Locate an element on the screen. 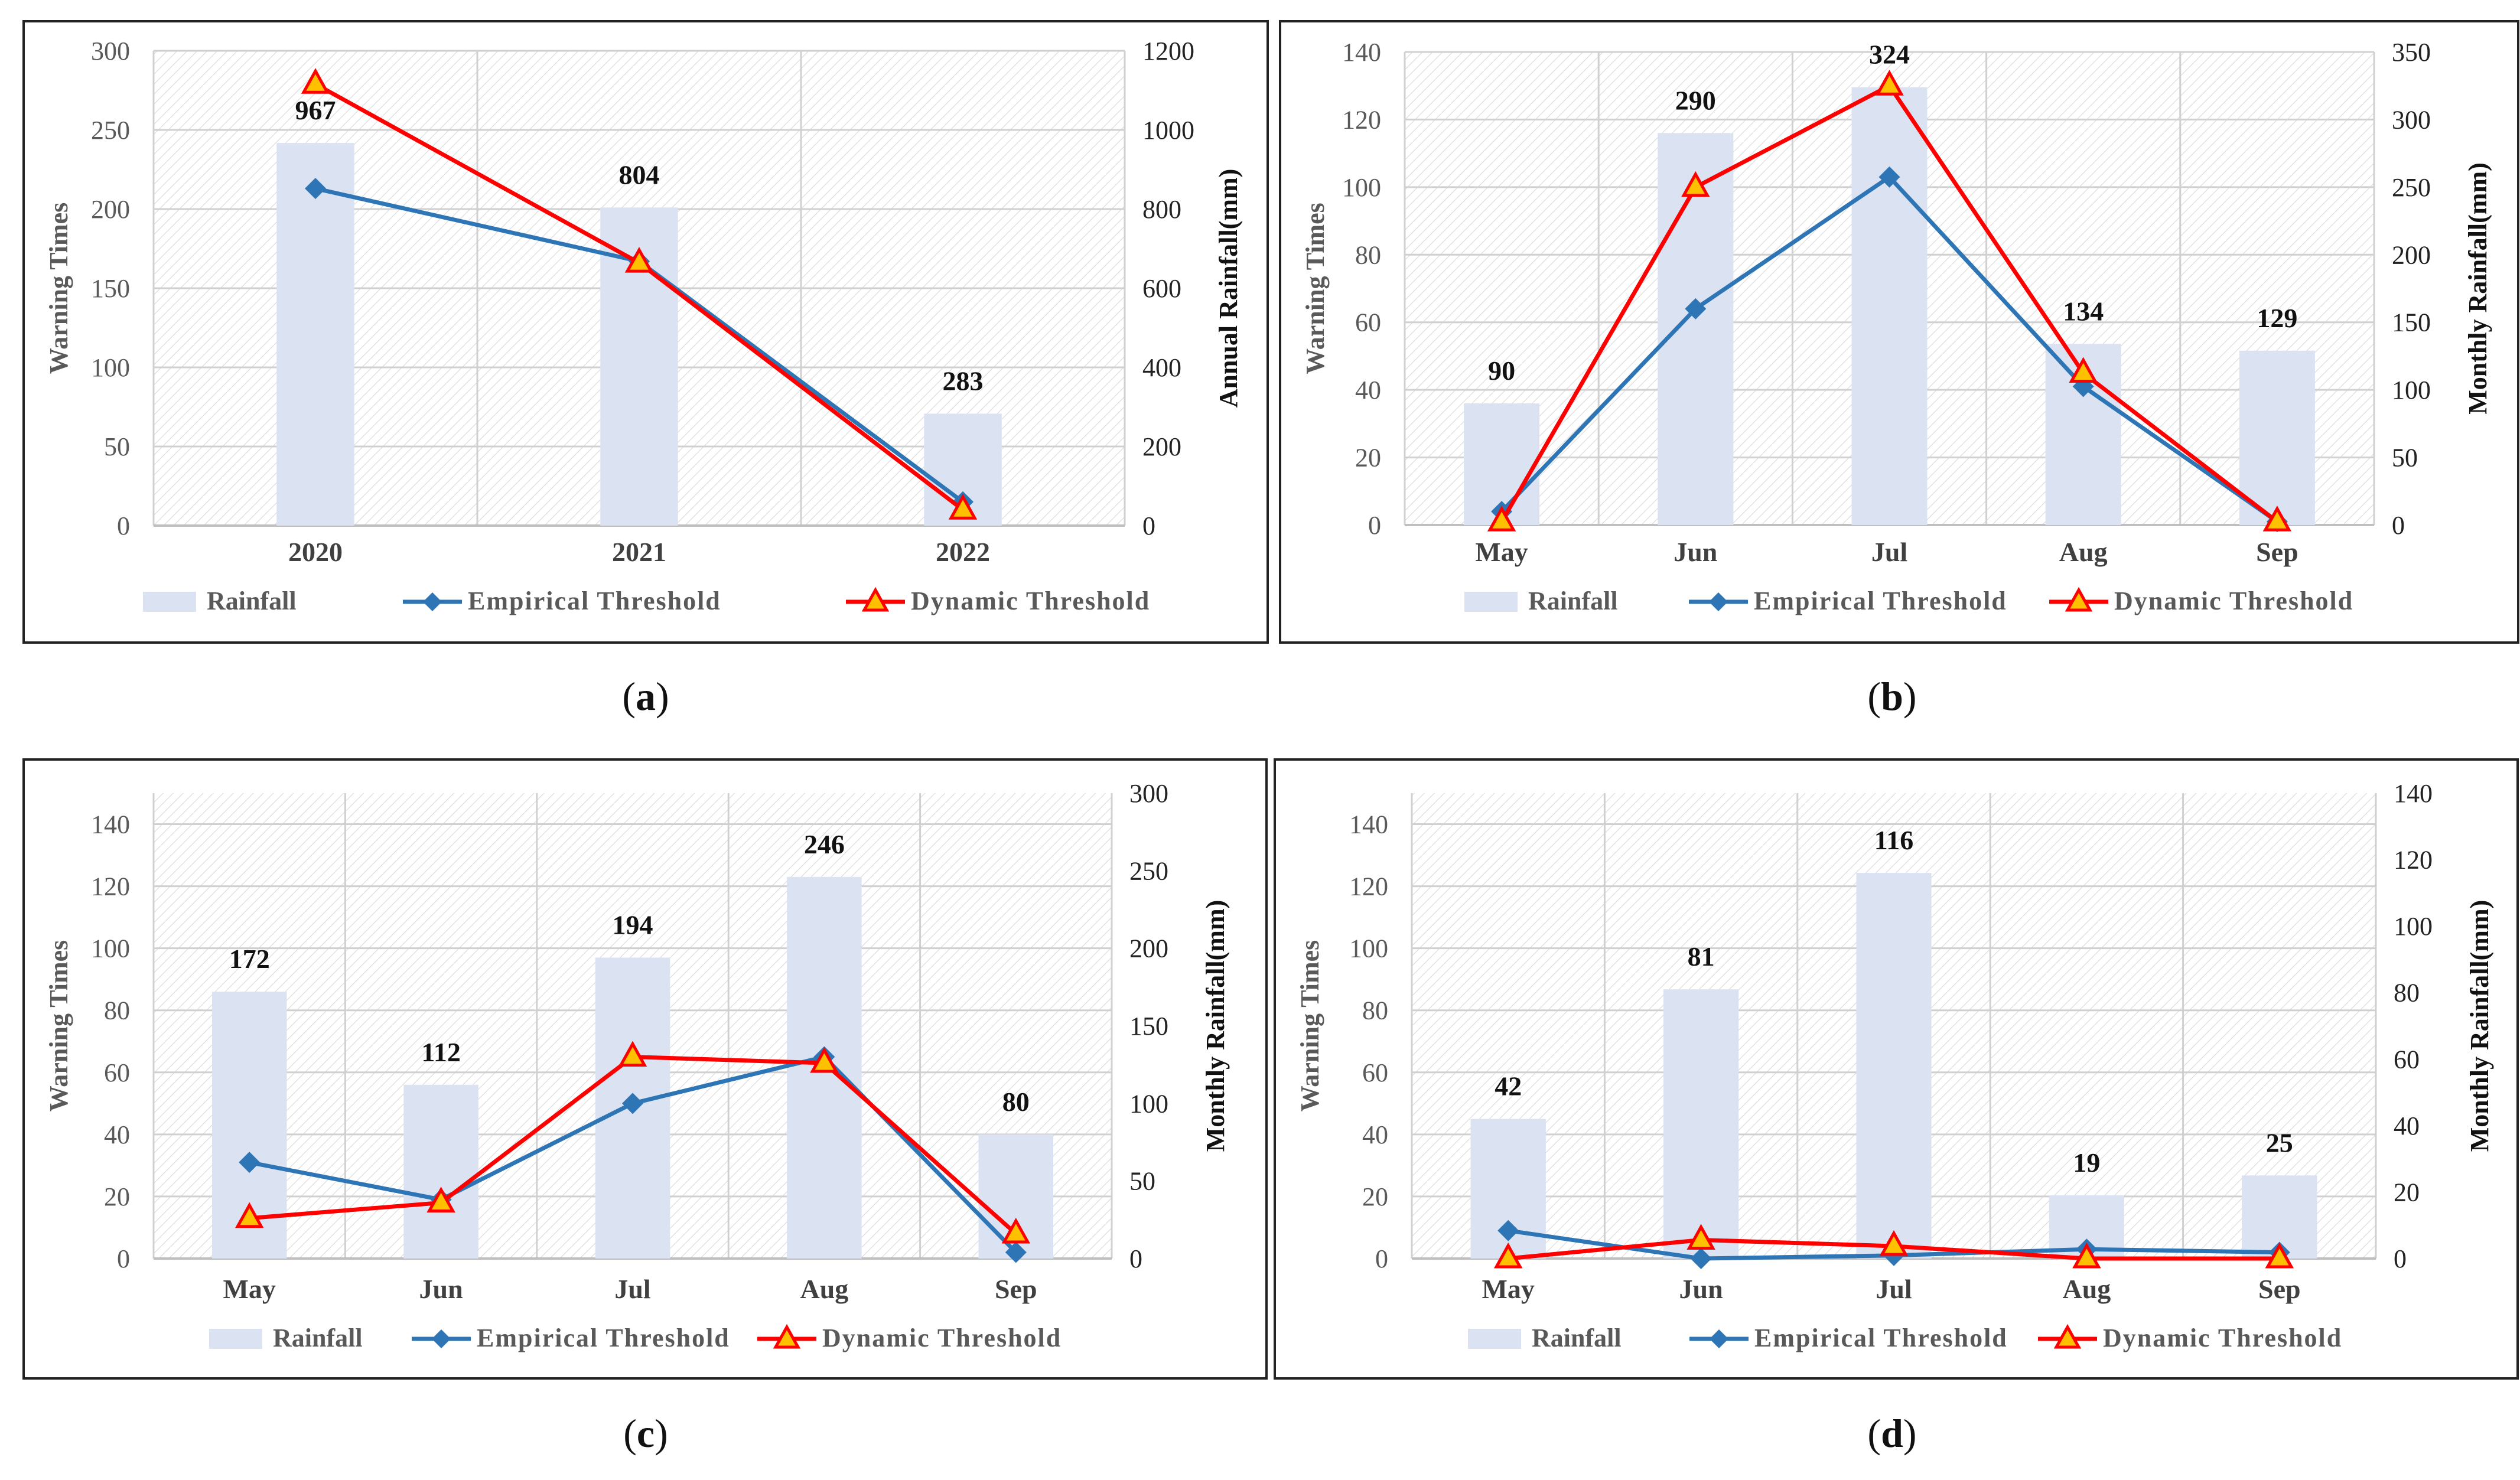  legend-rainfall-label: Rainfall is located at coordinates (1577, 1337).